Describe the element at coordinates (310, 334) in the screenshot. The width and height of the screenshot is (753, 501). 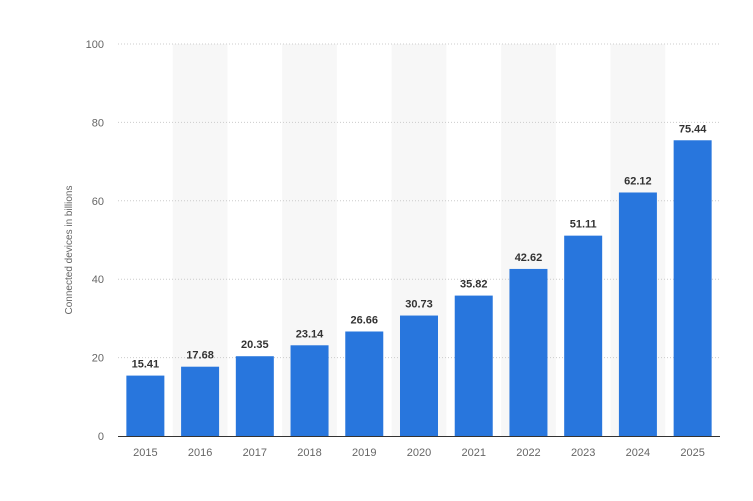
I see `value-label-2018: 23.14` at that location.